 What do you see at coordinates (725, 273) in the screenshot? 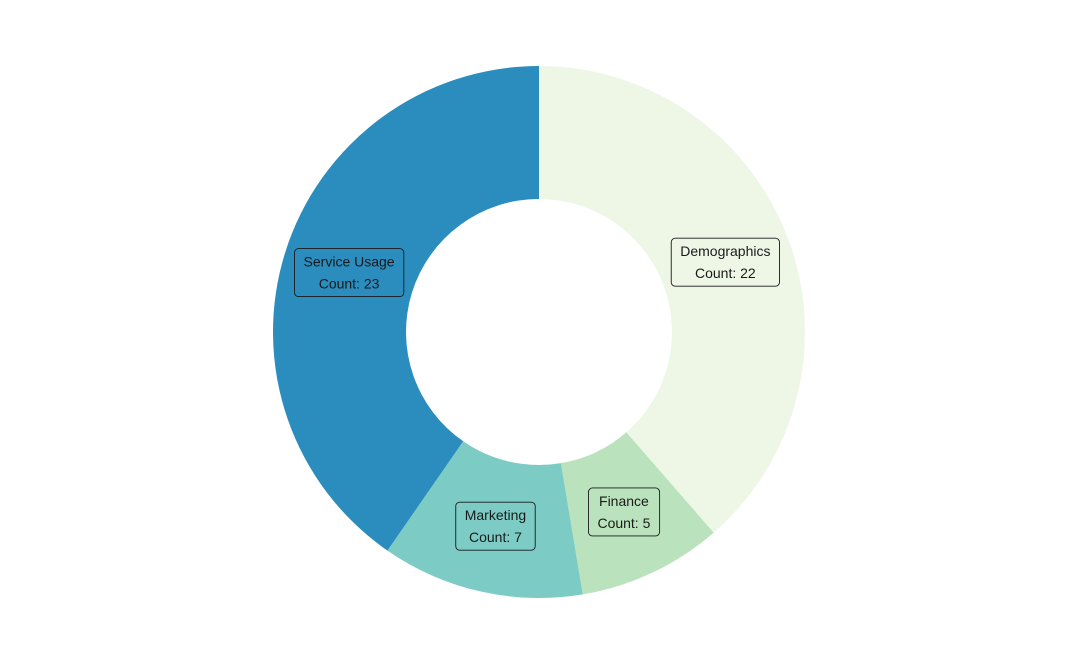
I see `slice-count-label: Count: 22` at bounding box center [725, 273].